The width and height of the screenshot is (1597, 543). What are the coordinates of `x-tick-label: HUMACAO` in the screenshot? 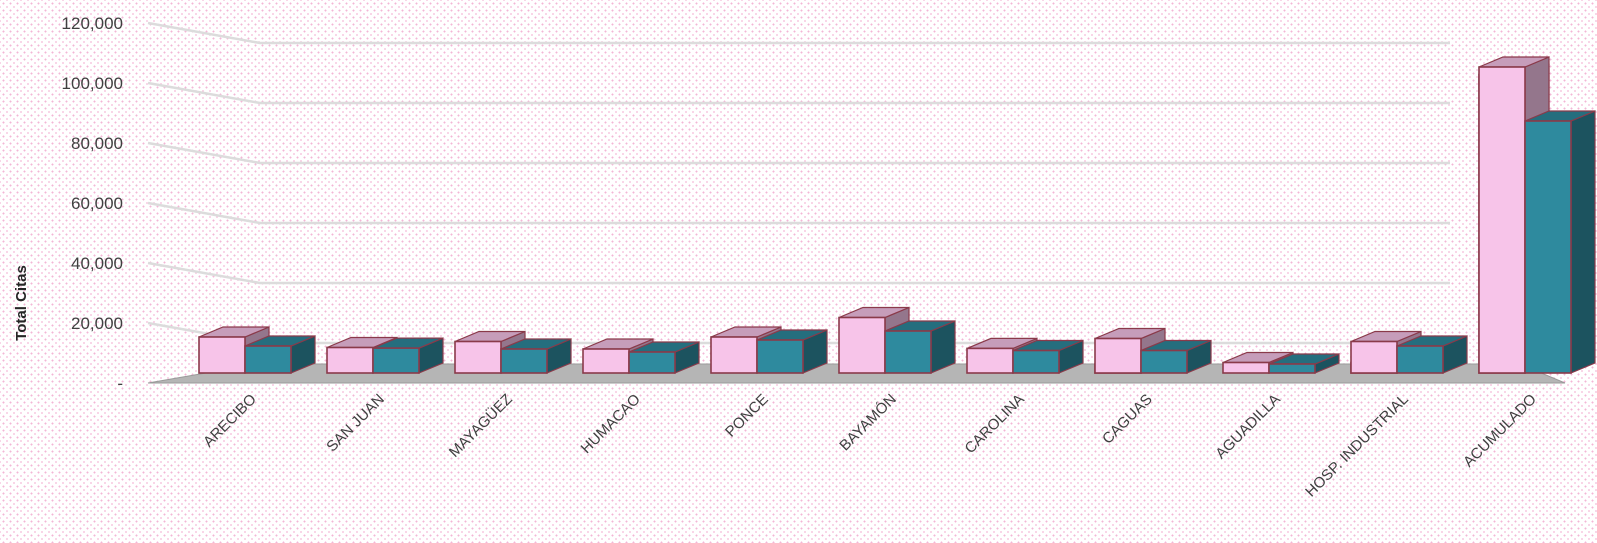 It's located at (611, 424).